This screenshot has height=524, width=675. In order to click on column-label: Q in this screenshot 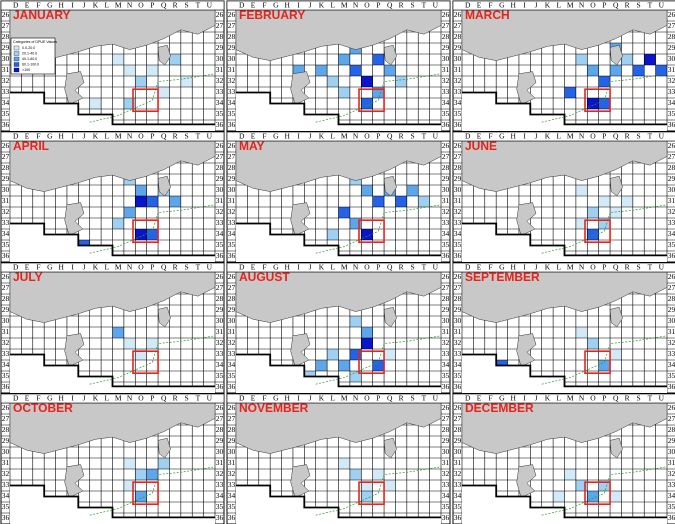, I will do `click(390, 398)`.